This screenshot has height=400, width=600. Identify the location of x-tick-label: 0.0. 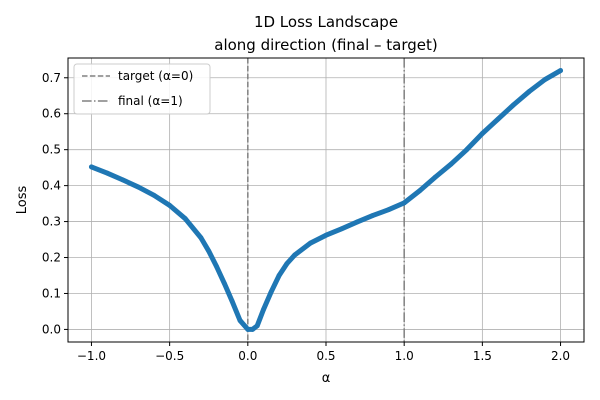
(247, 356).